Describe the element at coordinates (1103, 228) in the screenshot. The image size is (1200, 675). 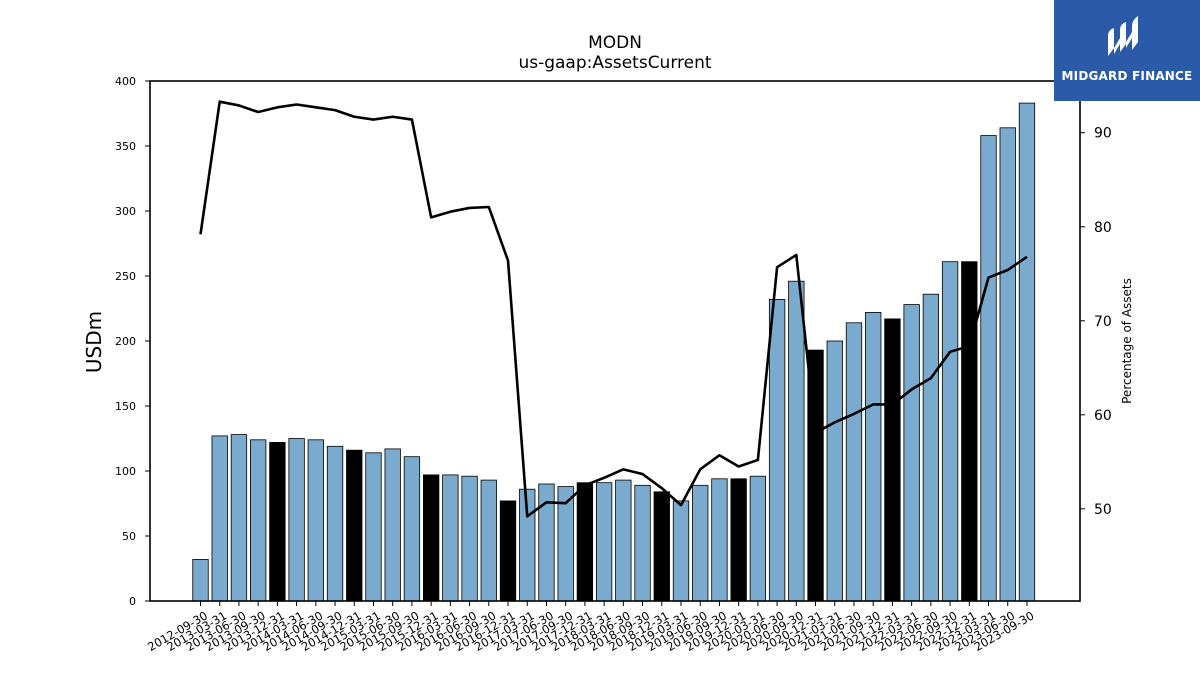
I see `y2-tick-label: 80` at that location.